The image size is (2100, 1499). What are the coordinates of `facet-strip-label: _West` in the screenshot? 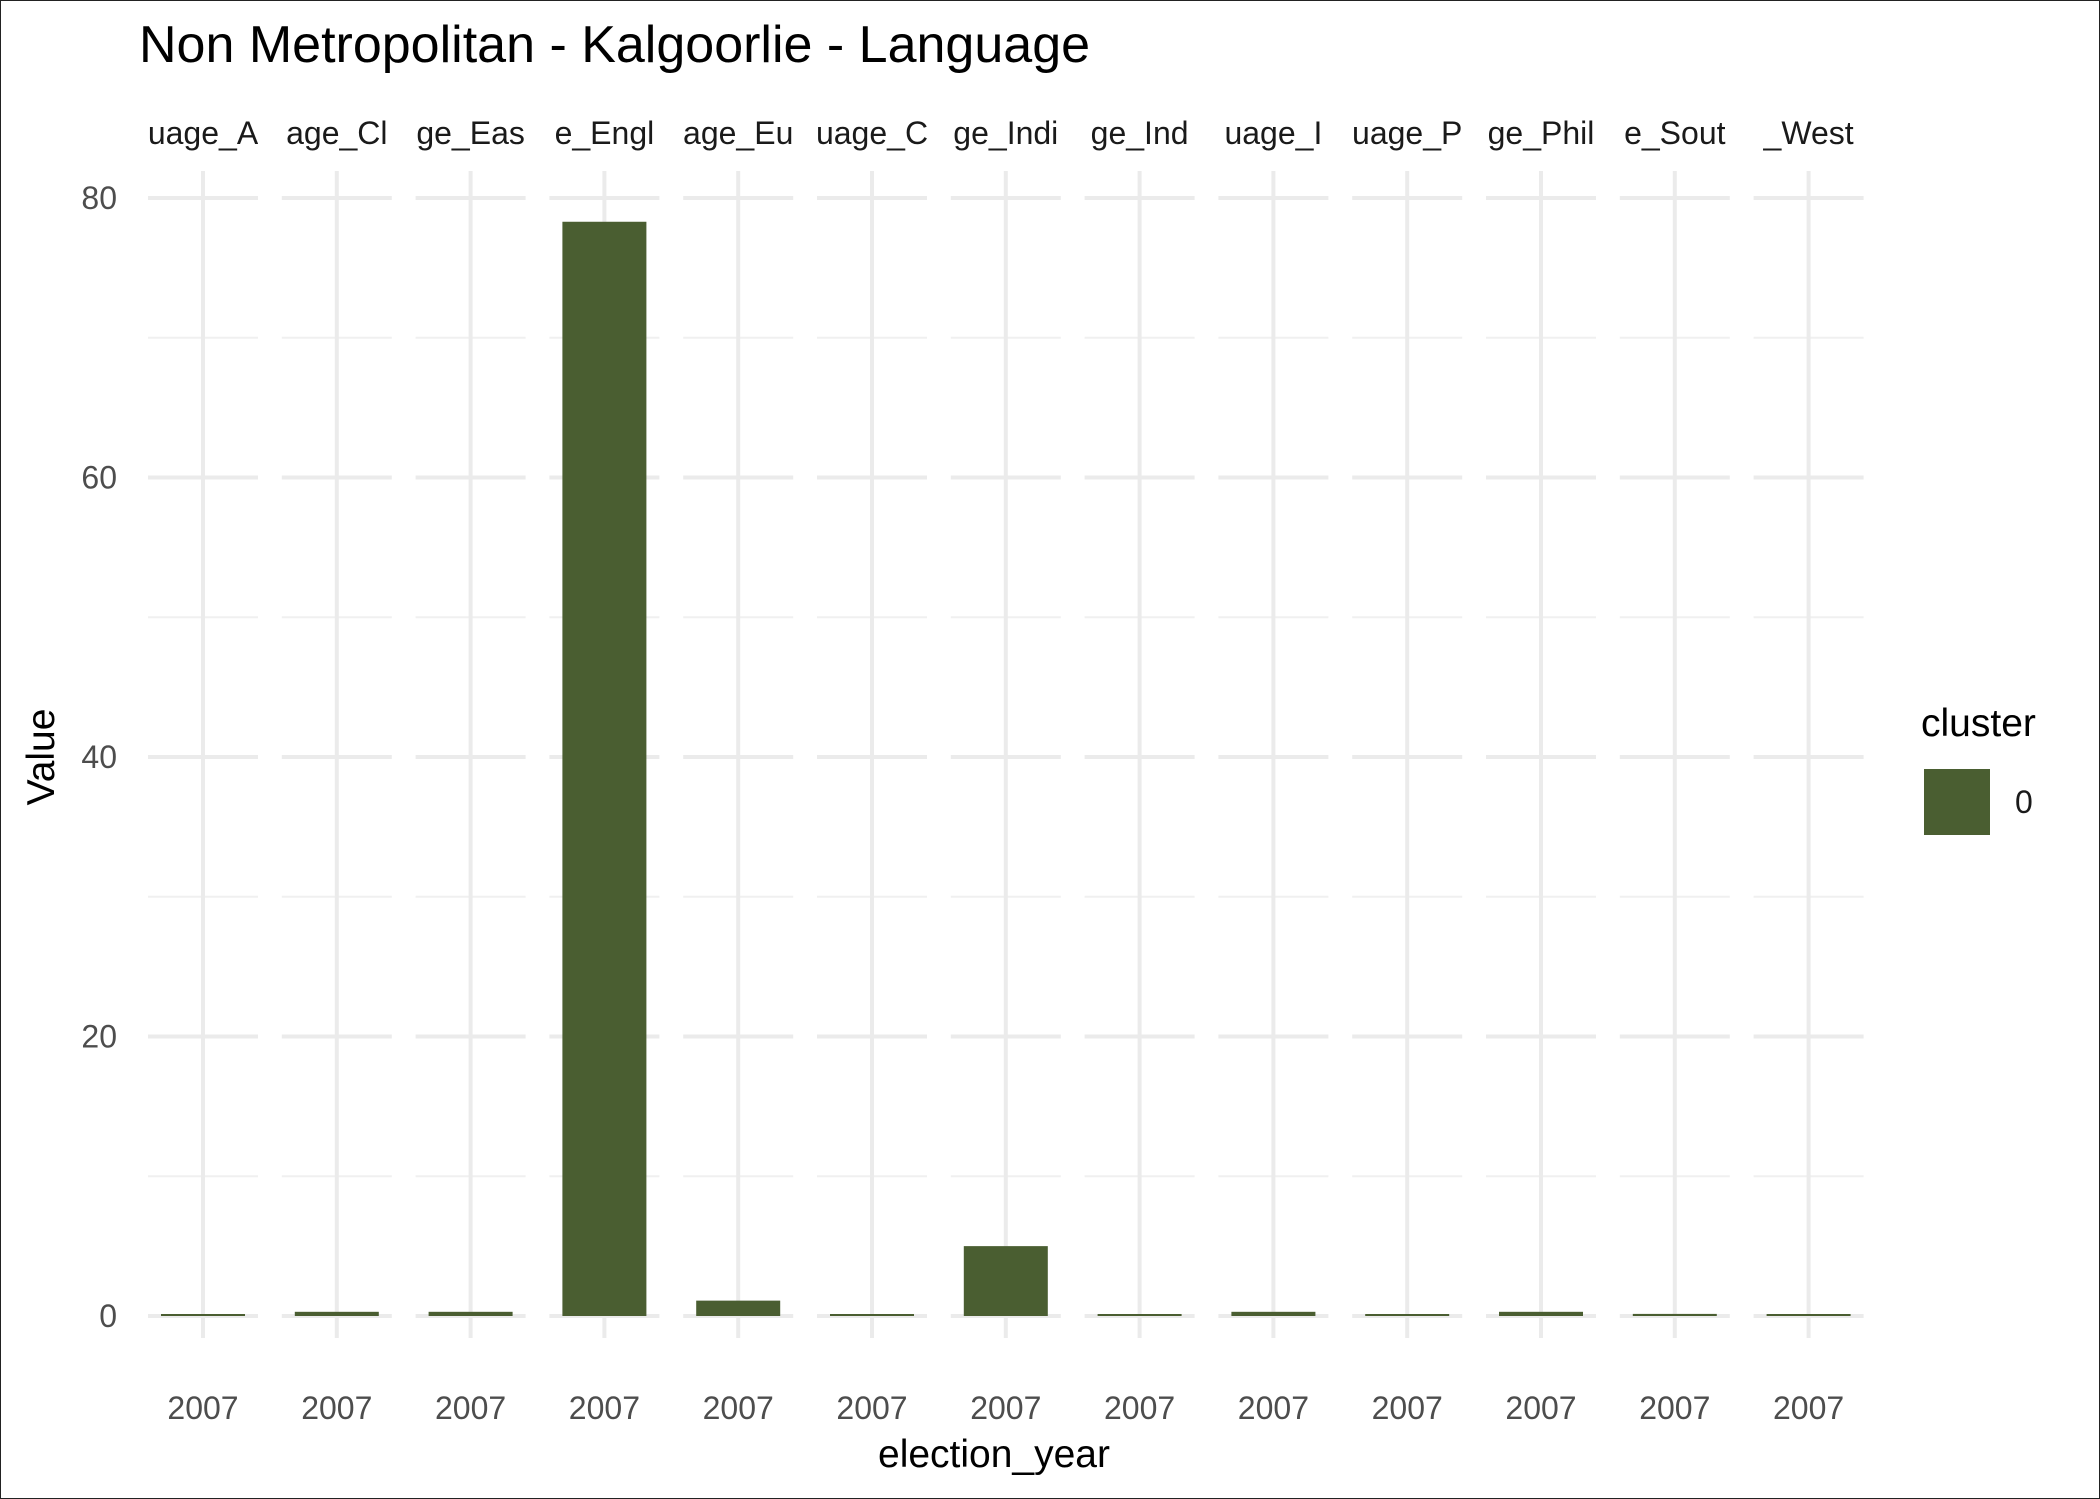 It's located at (1808, 133).